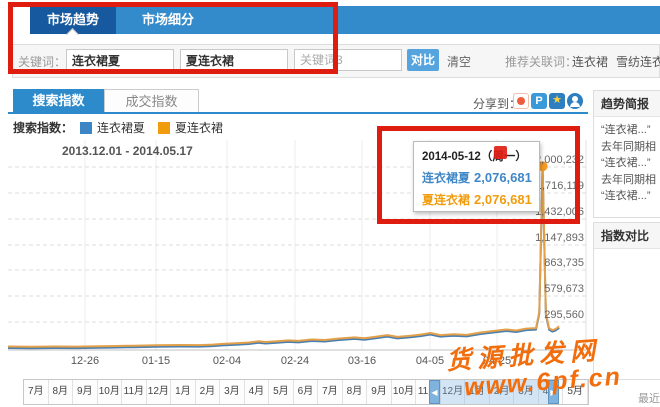 The image size is (660, 407). What do you see at coordinates (190, 127) in the screenshot?
I see `legend-item-2: 夏连衣裙` at bounding box center [190, 127].